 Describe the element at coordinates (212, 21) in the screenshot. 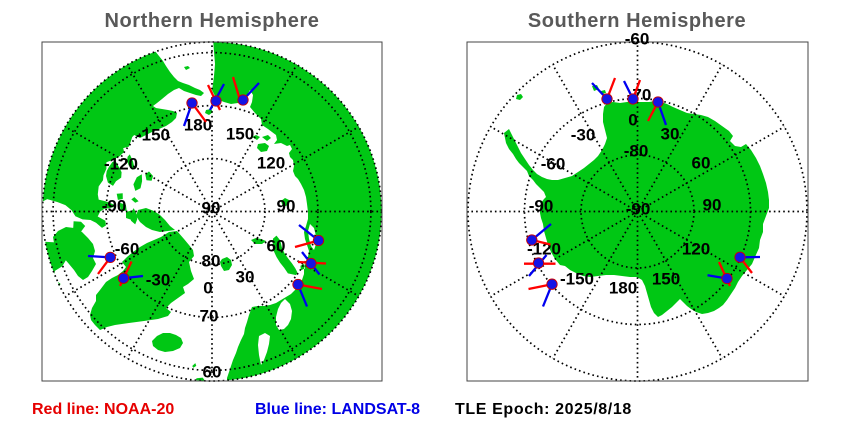

I see `svg-text: Northern Hemisphere` at that location.